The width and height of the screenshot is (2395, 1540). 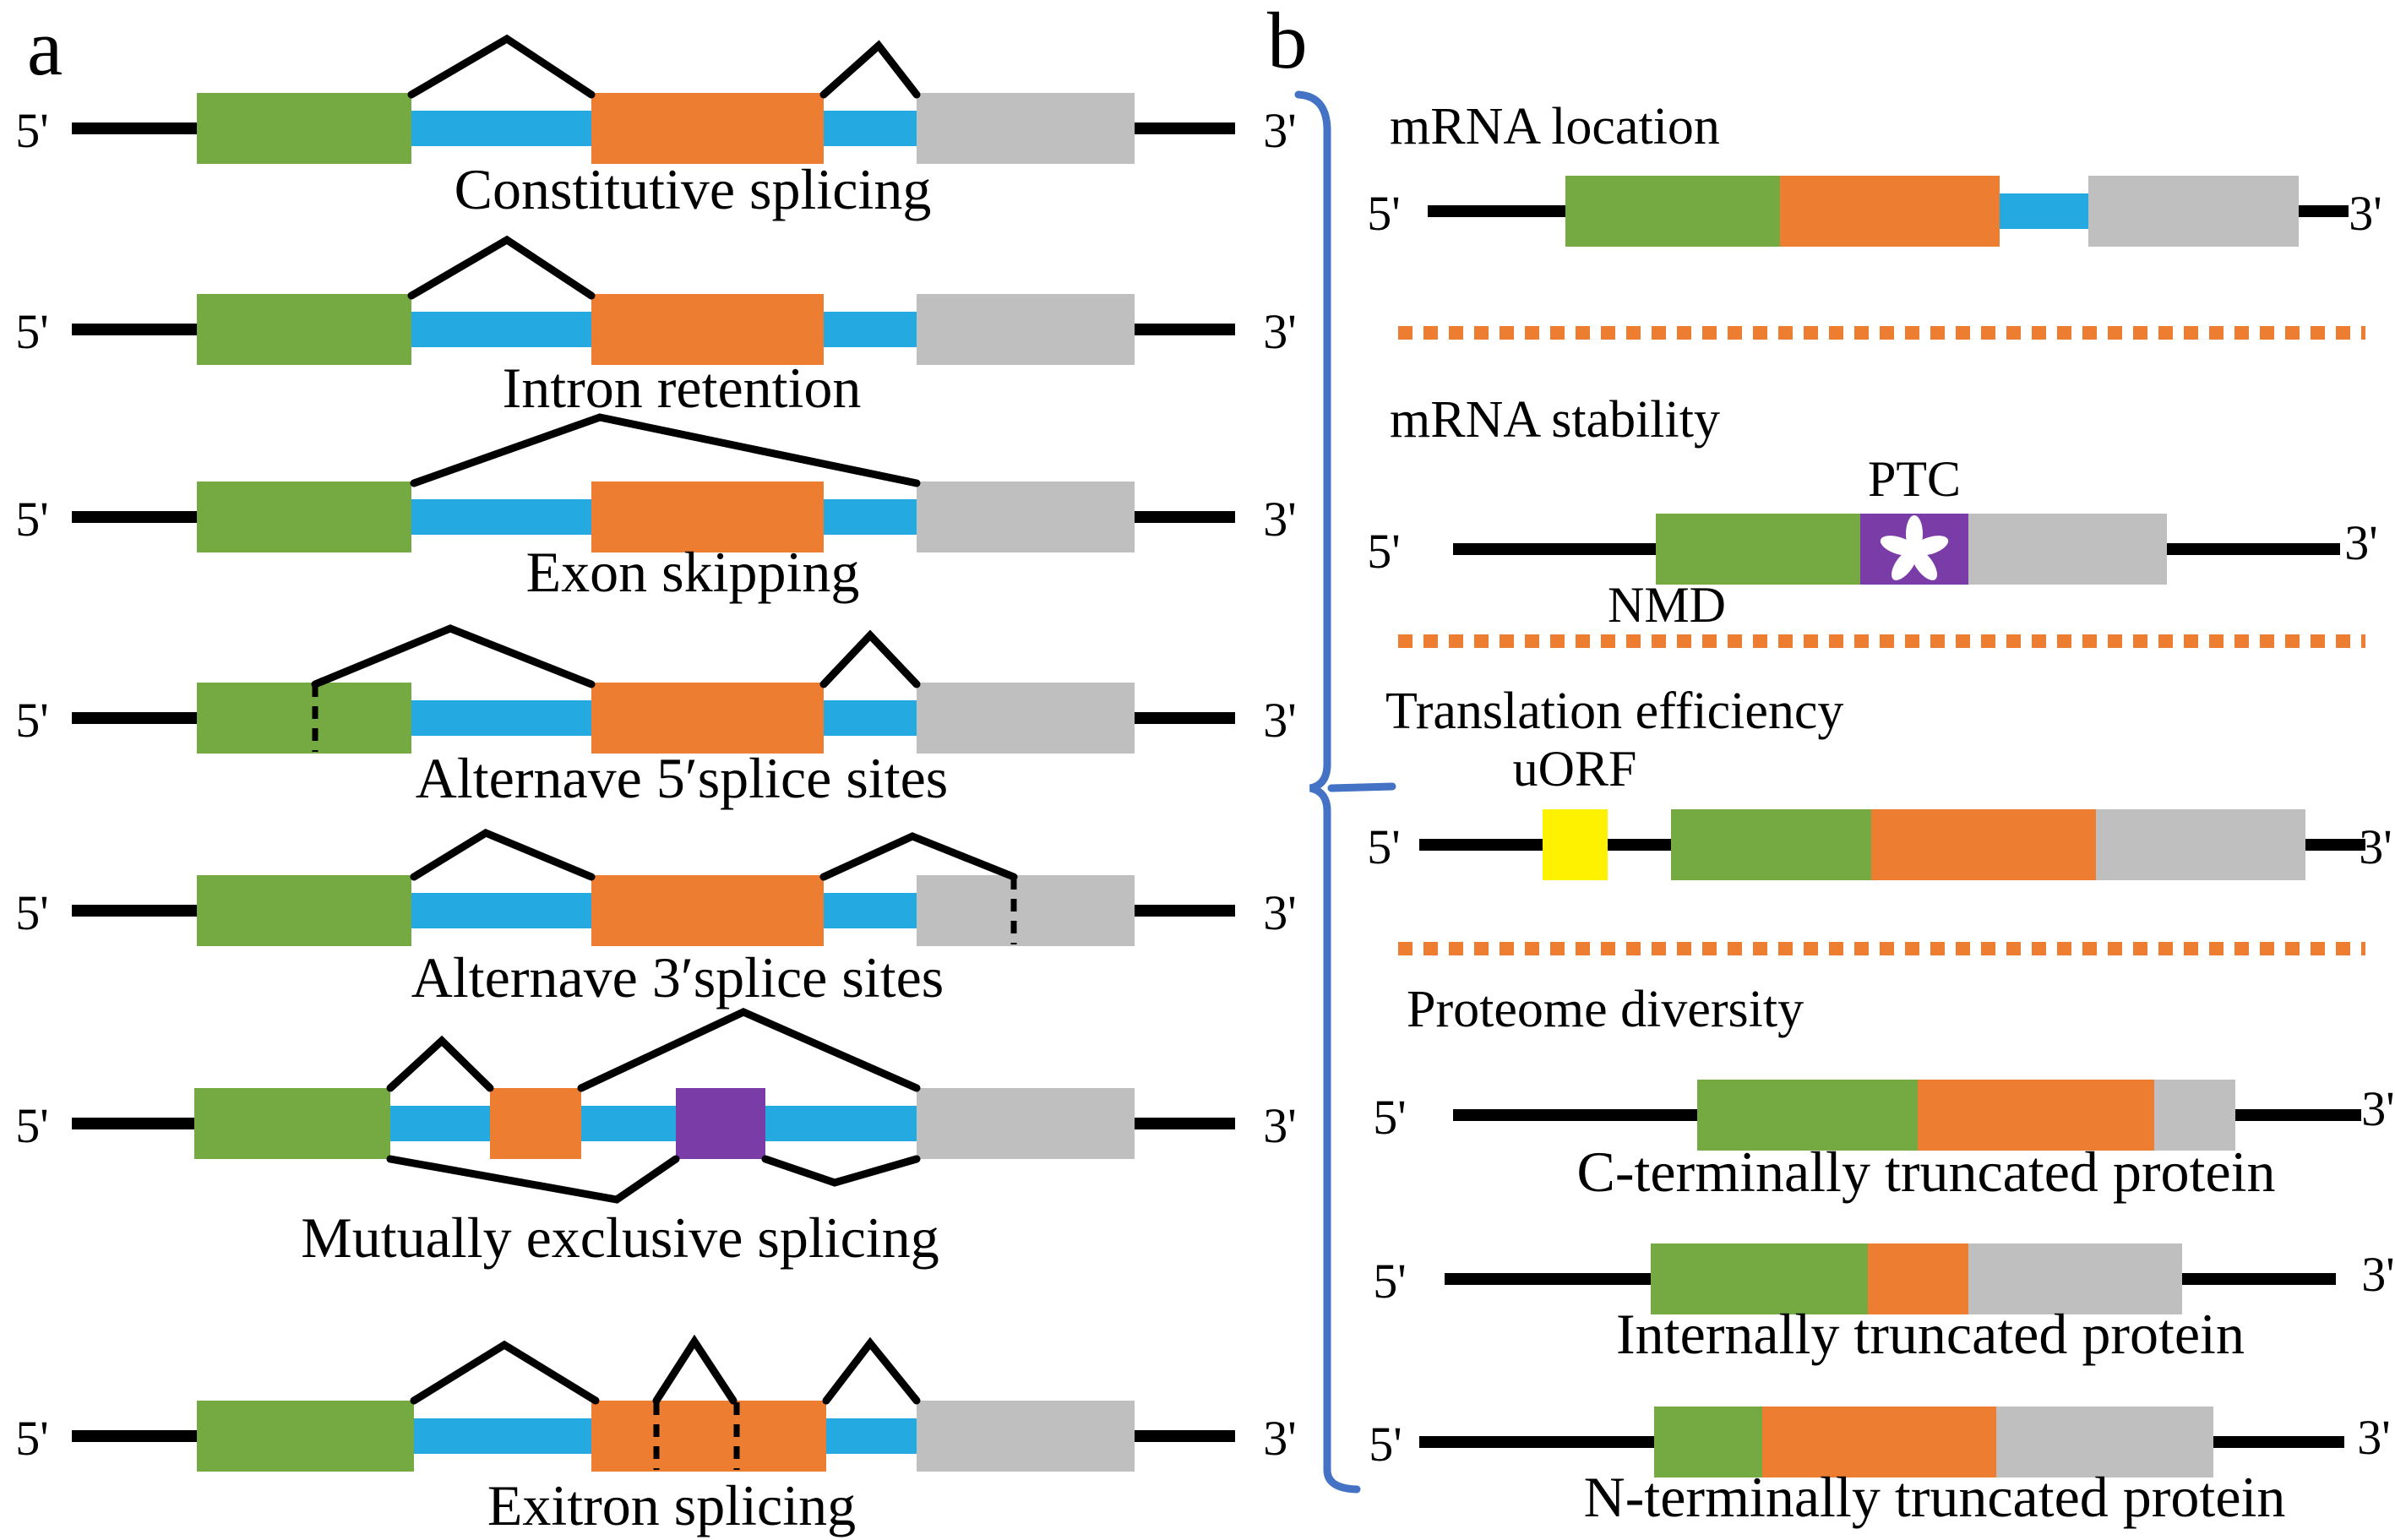 I want to click on ptc-label: PTC, so click(x=1914, y=479).